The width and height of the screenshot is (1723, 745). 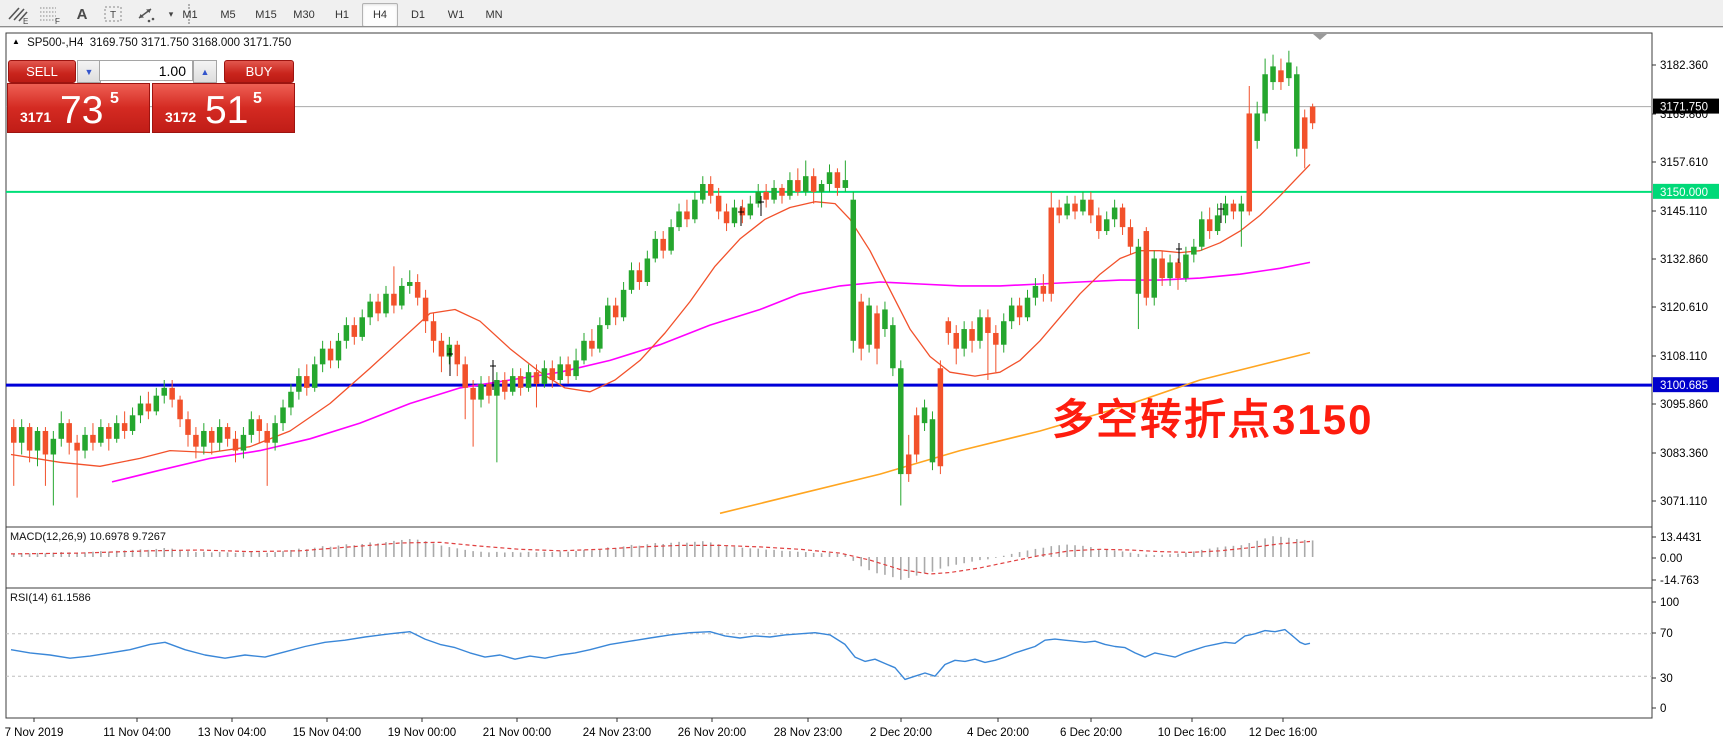 What do you see at coordinates (1686, 385) in the screenshot?
I see `blue-level-badge-bg` at bounding box center [1686, 385].